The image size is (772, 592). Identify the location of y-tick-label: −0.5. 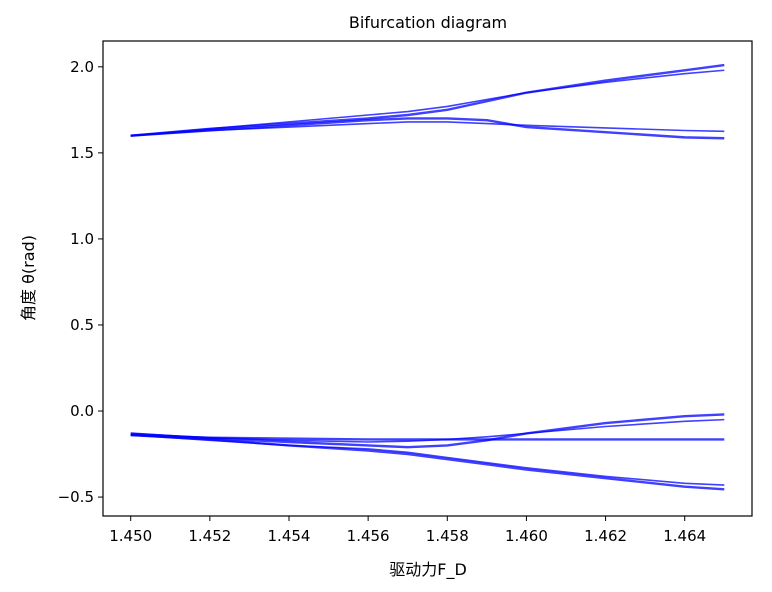
(76, 497).